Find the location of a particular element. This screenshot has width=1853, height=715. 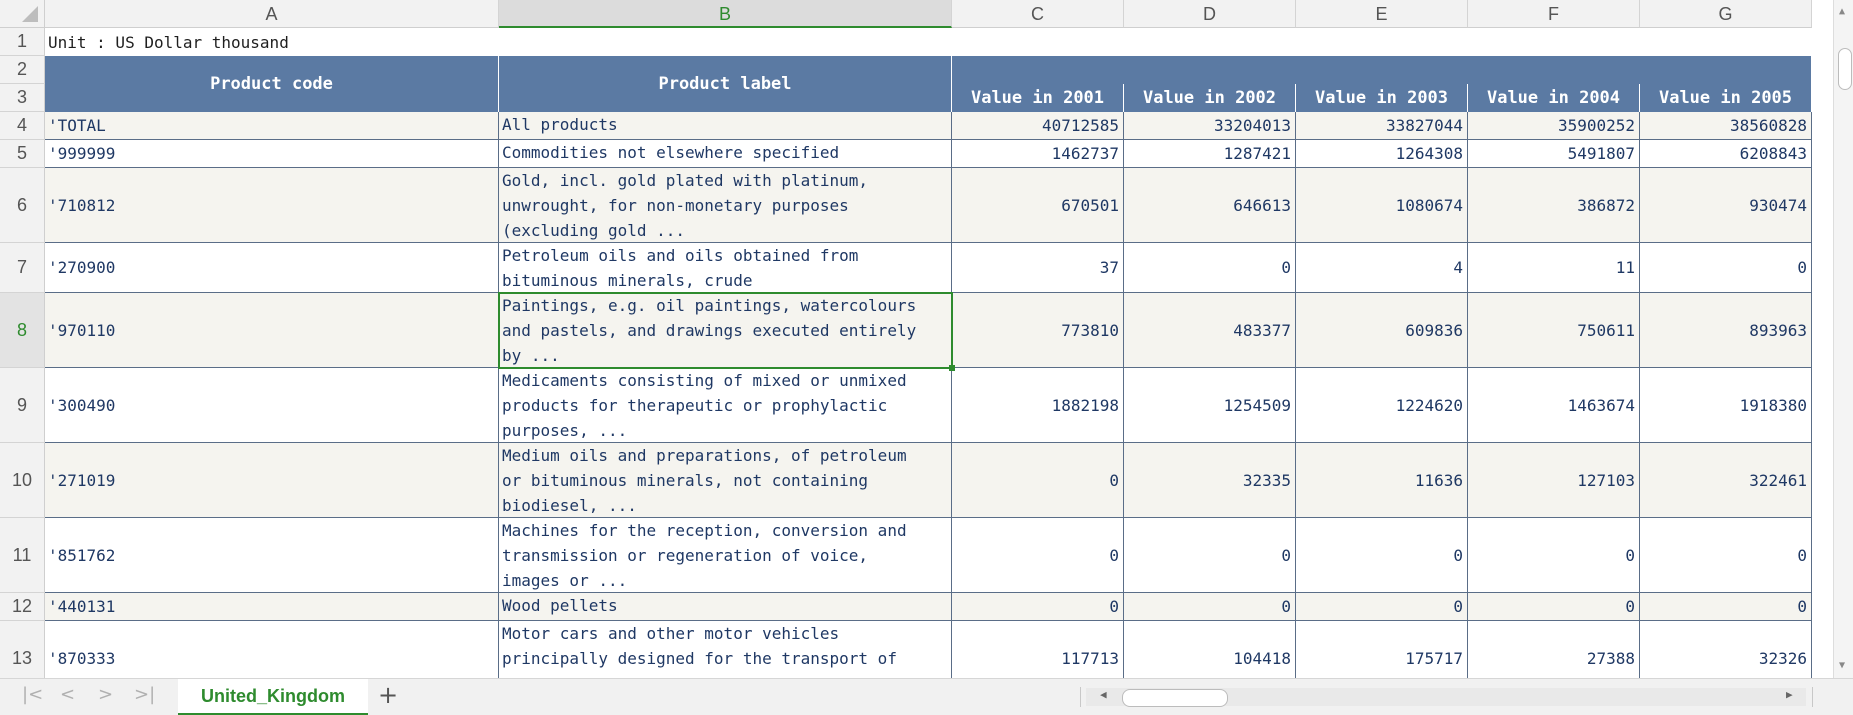

product-code-cell: '270900 is located at coordinates (272, 268).